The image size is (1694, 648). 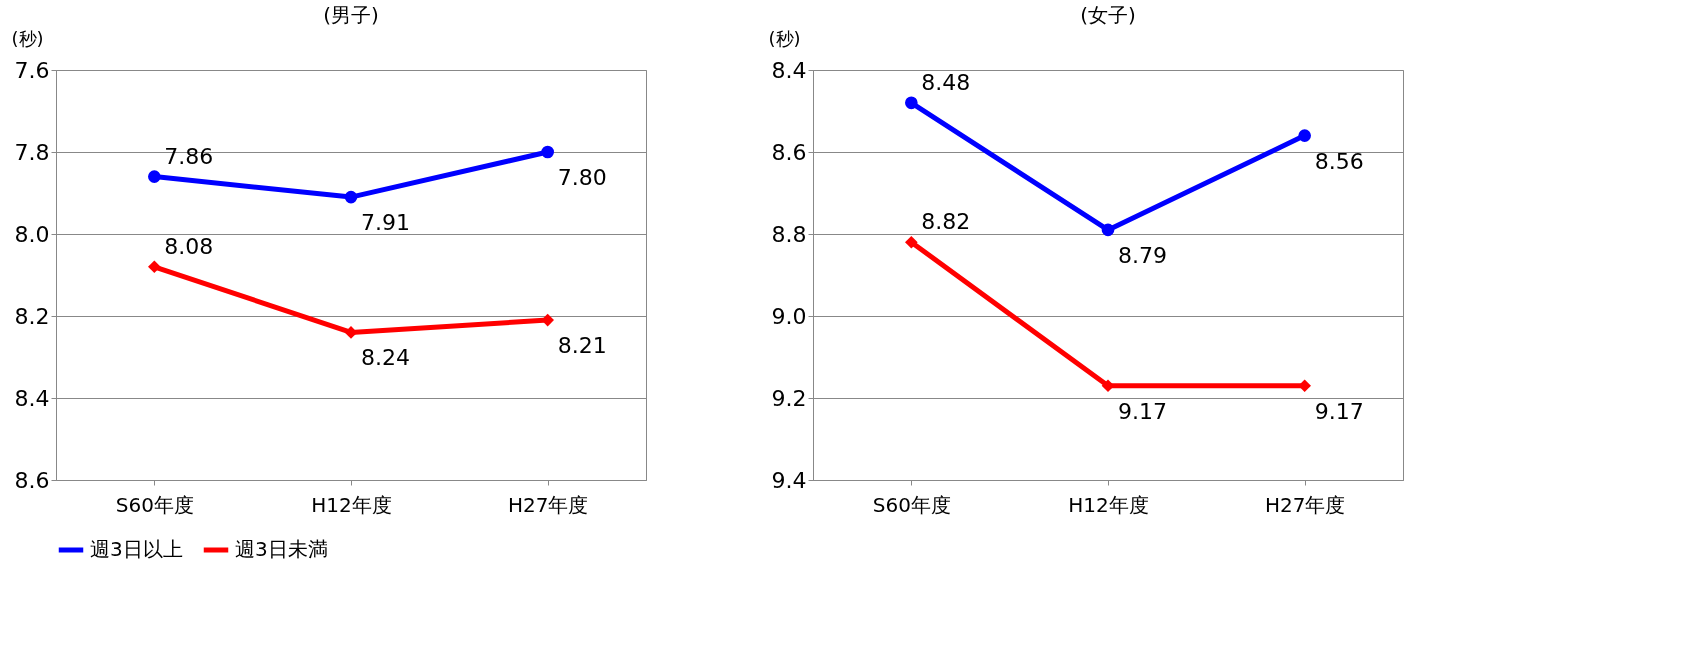 I want to click on data-label: 7.86, so click(x=189, y=156).